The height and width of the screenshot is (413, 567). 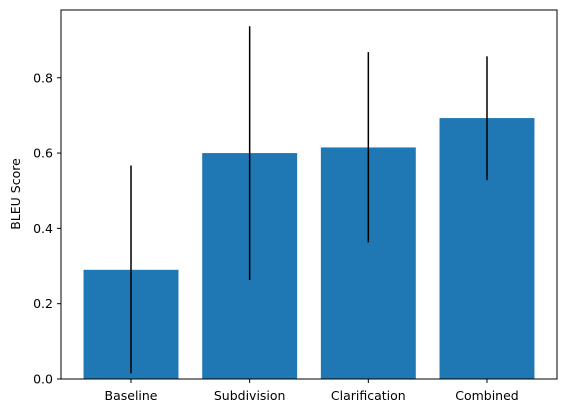 I want to click on y-tick-label-2: 0.4, so click(x=43, y=228).